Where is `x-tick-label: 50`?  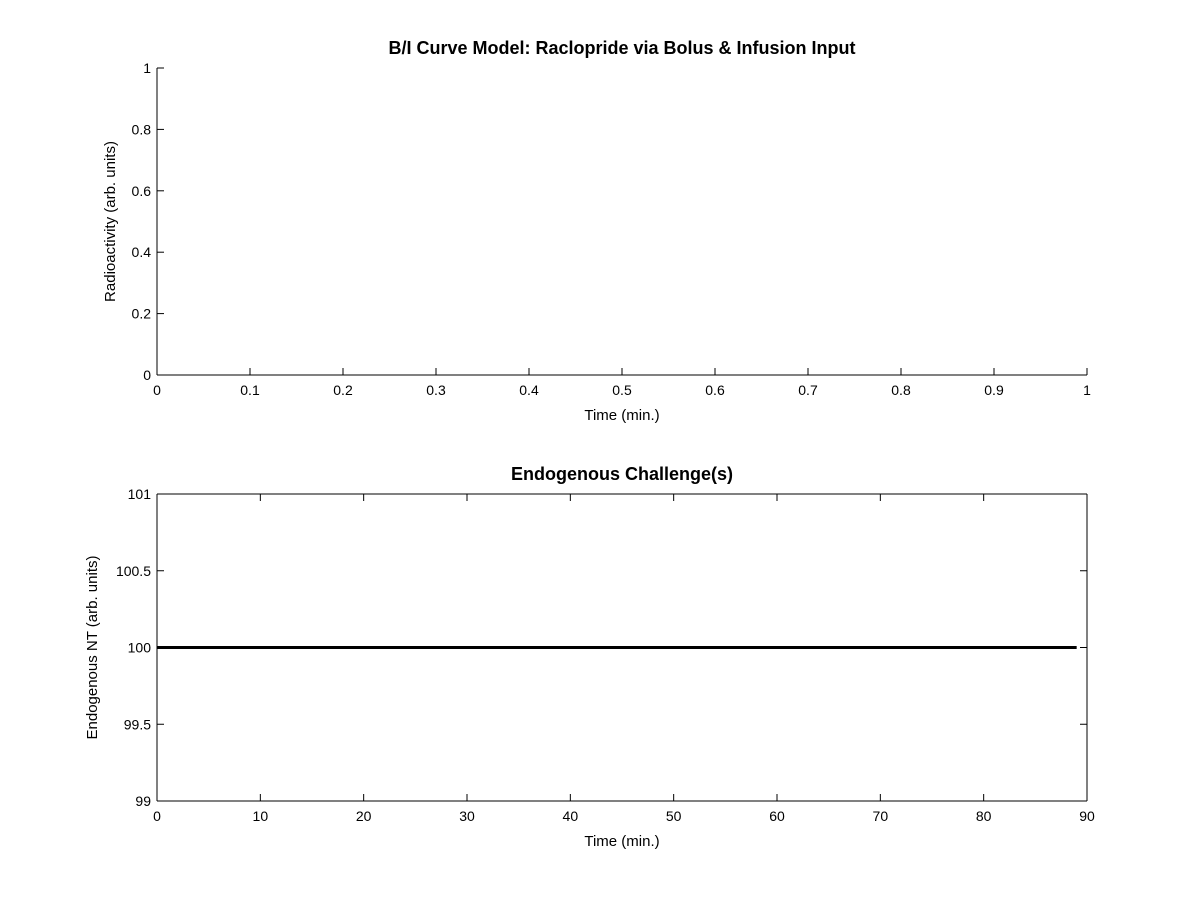 x-tick-label: 50 is located at coordinates (674, 816).